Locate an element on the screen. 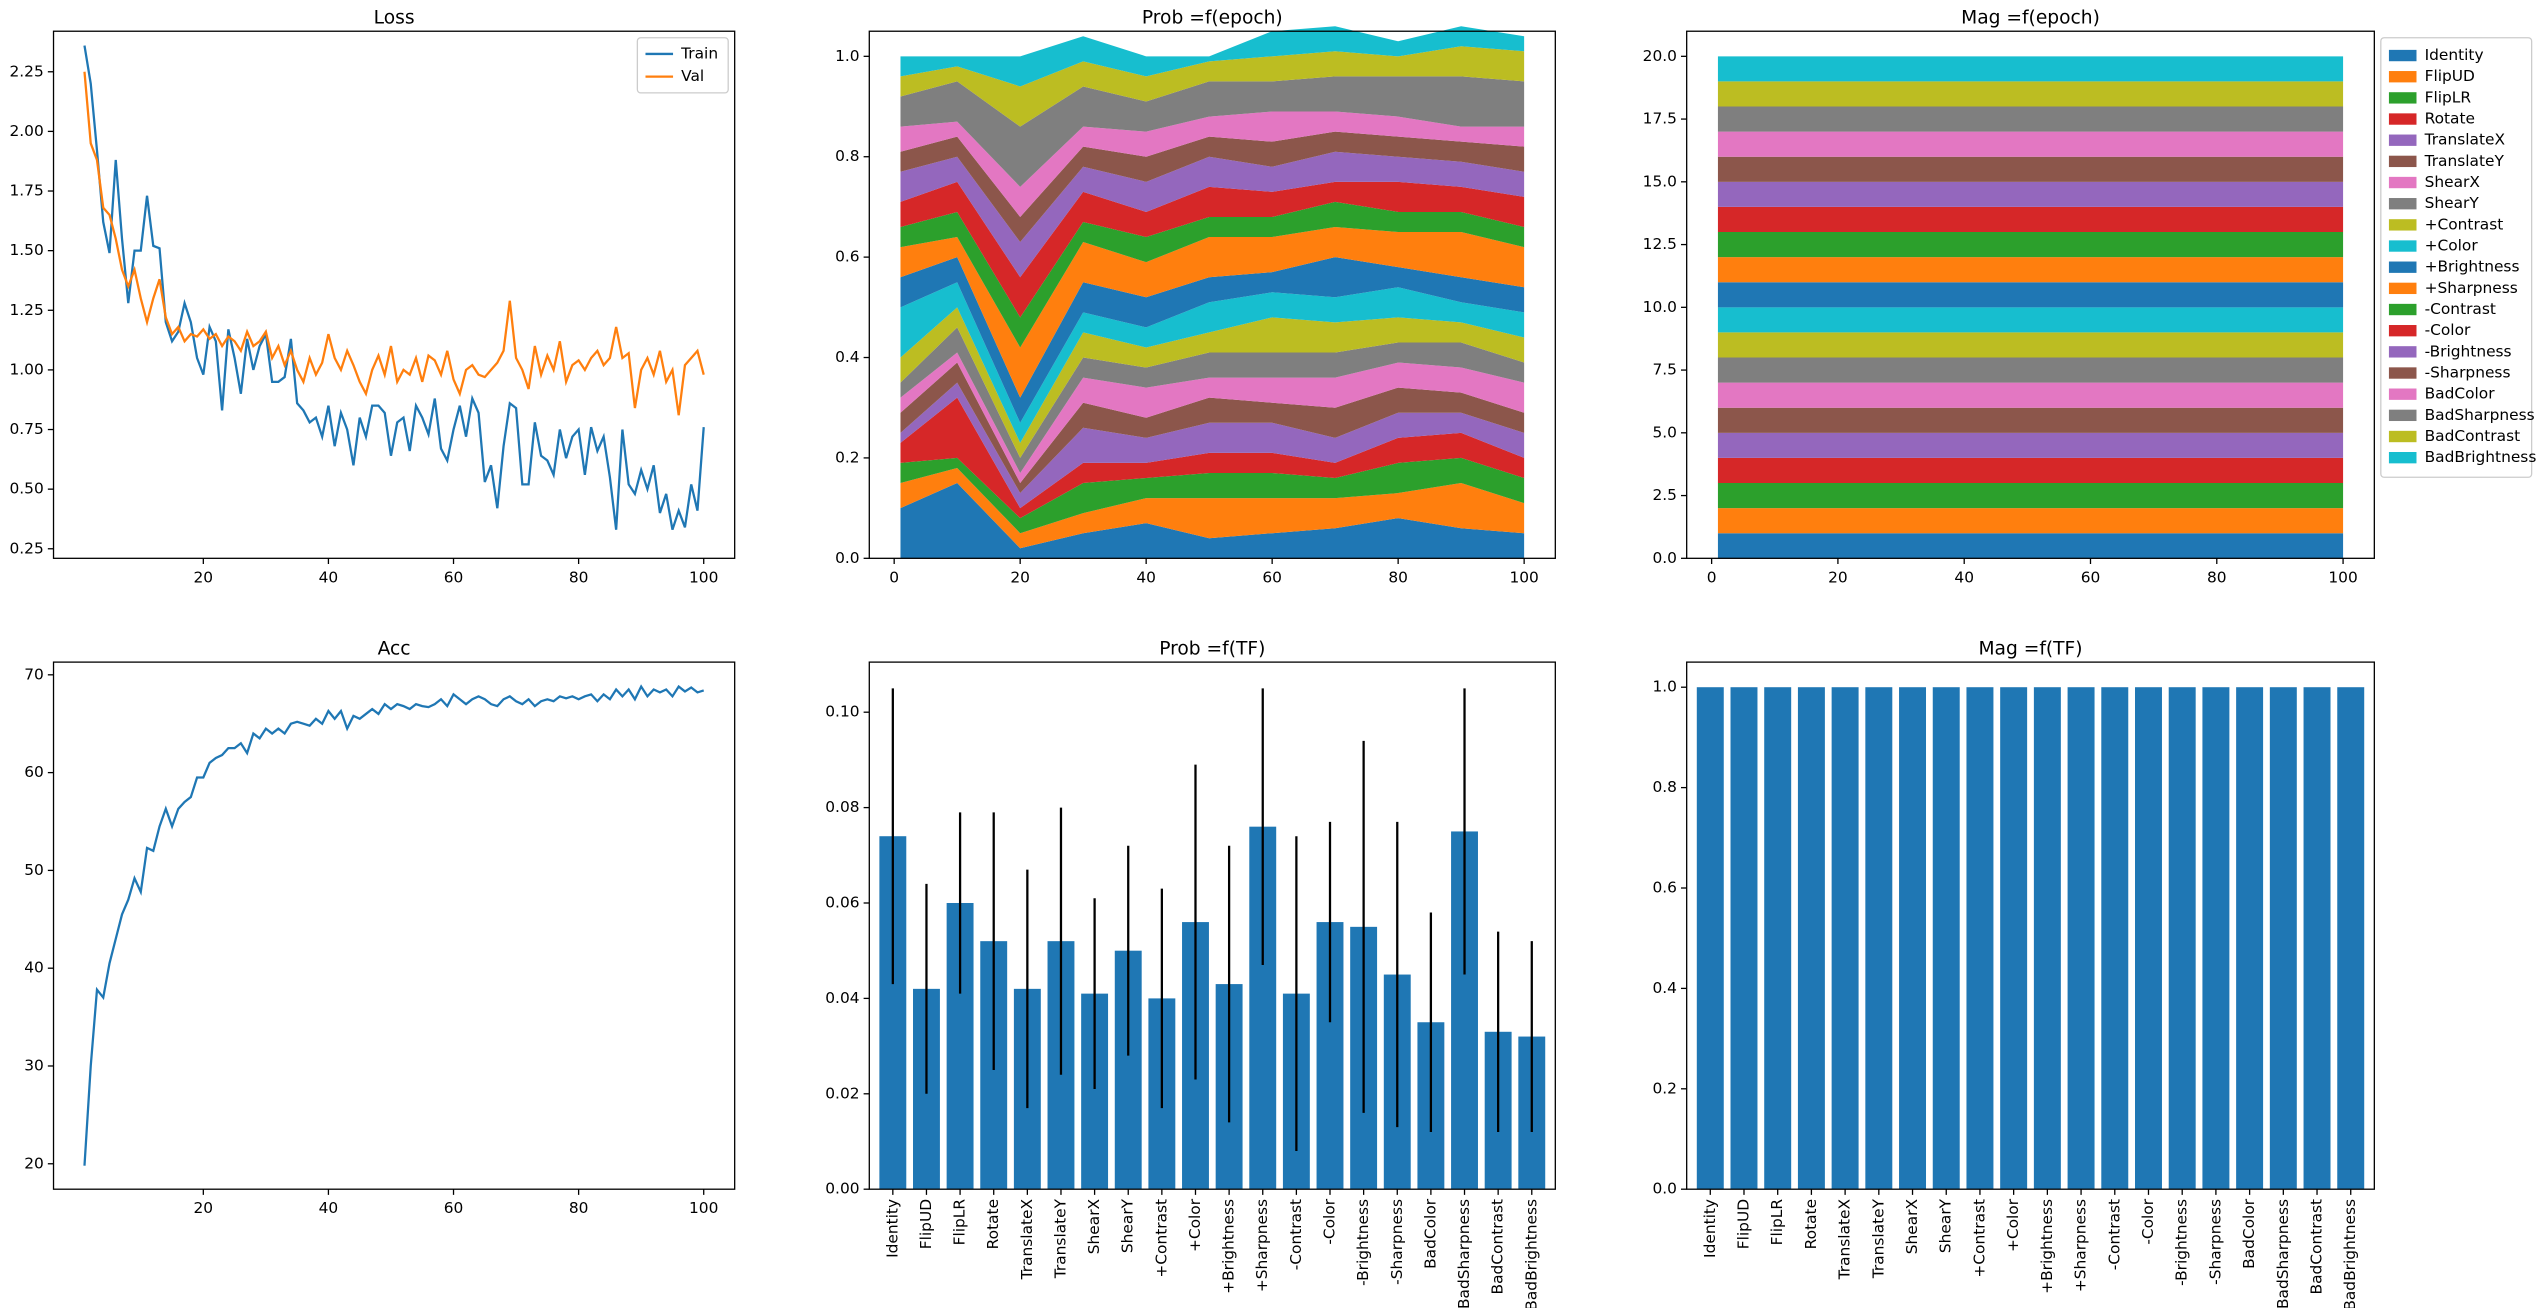 The width and height of the screenshot is (2543, 1308). y-tick-label: 0.75 is located at coordinates (27, 429).